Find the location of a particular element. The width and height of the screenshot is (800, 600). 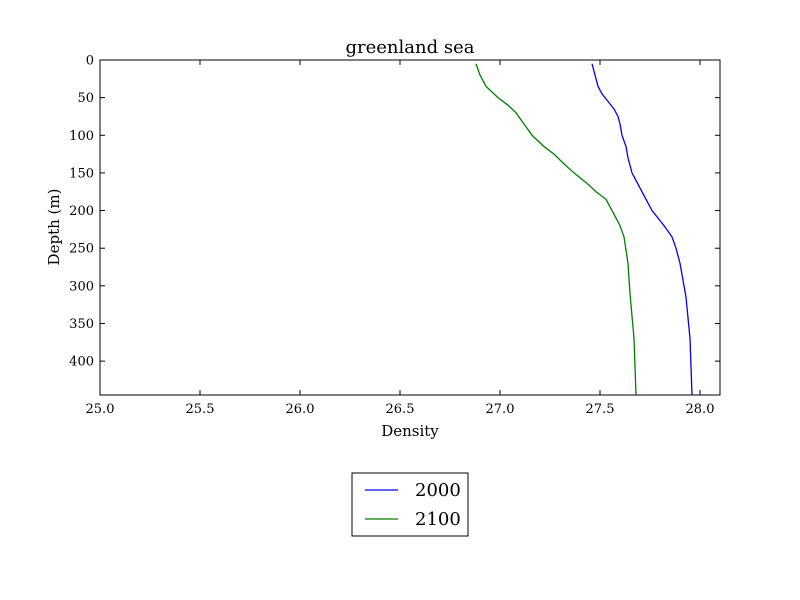

series-line-2000 is located at coordinates (642, 229).